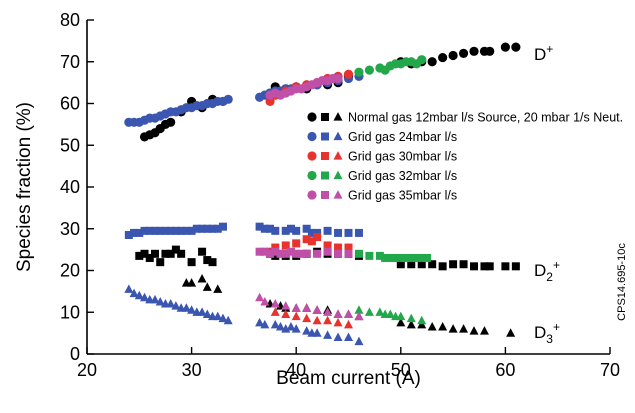 This screenshot has width=635, height=413. What do you see at coordinates (70, 312) in the screenshot?
I see `y-tick-label: 10` at bounding box center [70, 312].